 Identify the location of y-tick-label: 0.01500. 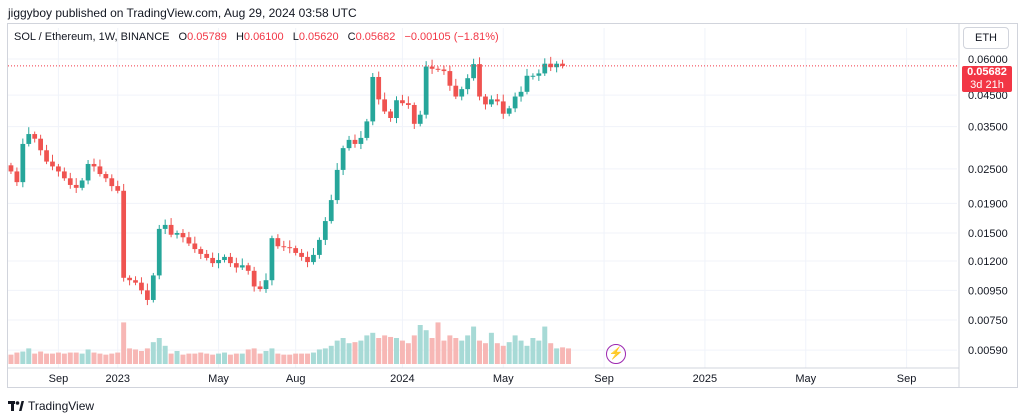
(988, 234).